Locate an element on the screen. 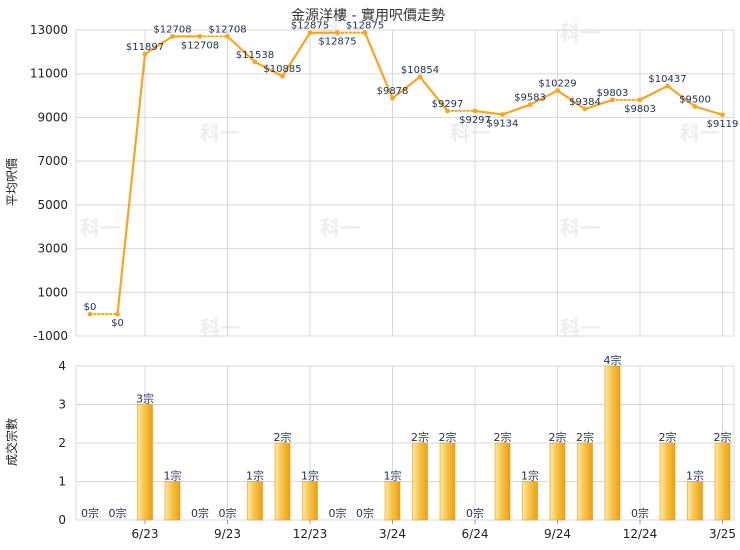 This screenshot has width=740, height=550. volume-label-22: 1宗 is located at coordinates (695, 476).